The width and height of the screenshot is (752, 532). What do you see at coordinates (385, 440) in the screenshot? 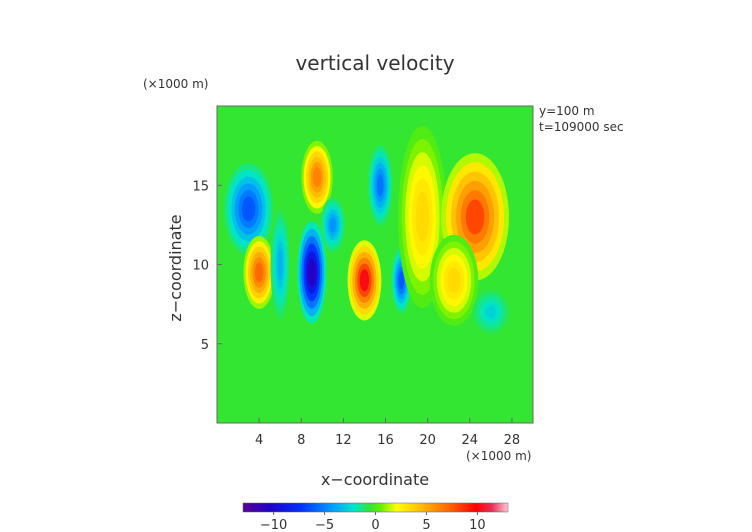
I see `x-tick-label-3: 16` at bounding box center [385, 440].